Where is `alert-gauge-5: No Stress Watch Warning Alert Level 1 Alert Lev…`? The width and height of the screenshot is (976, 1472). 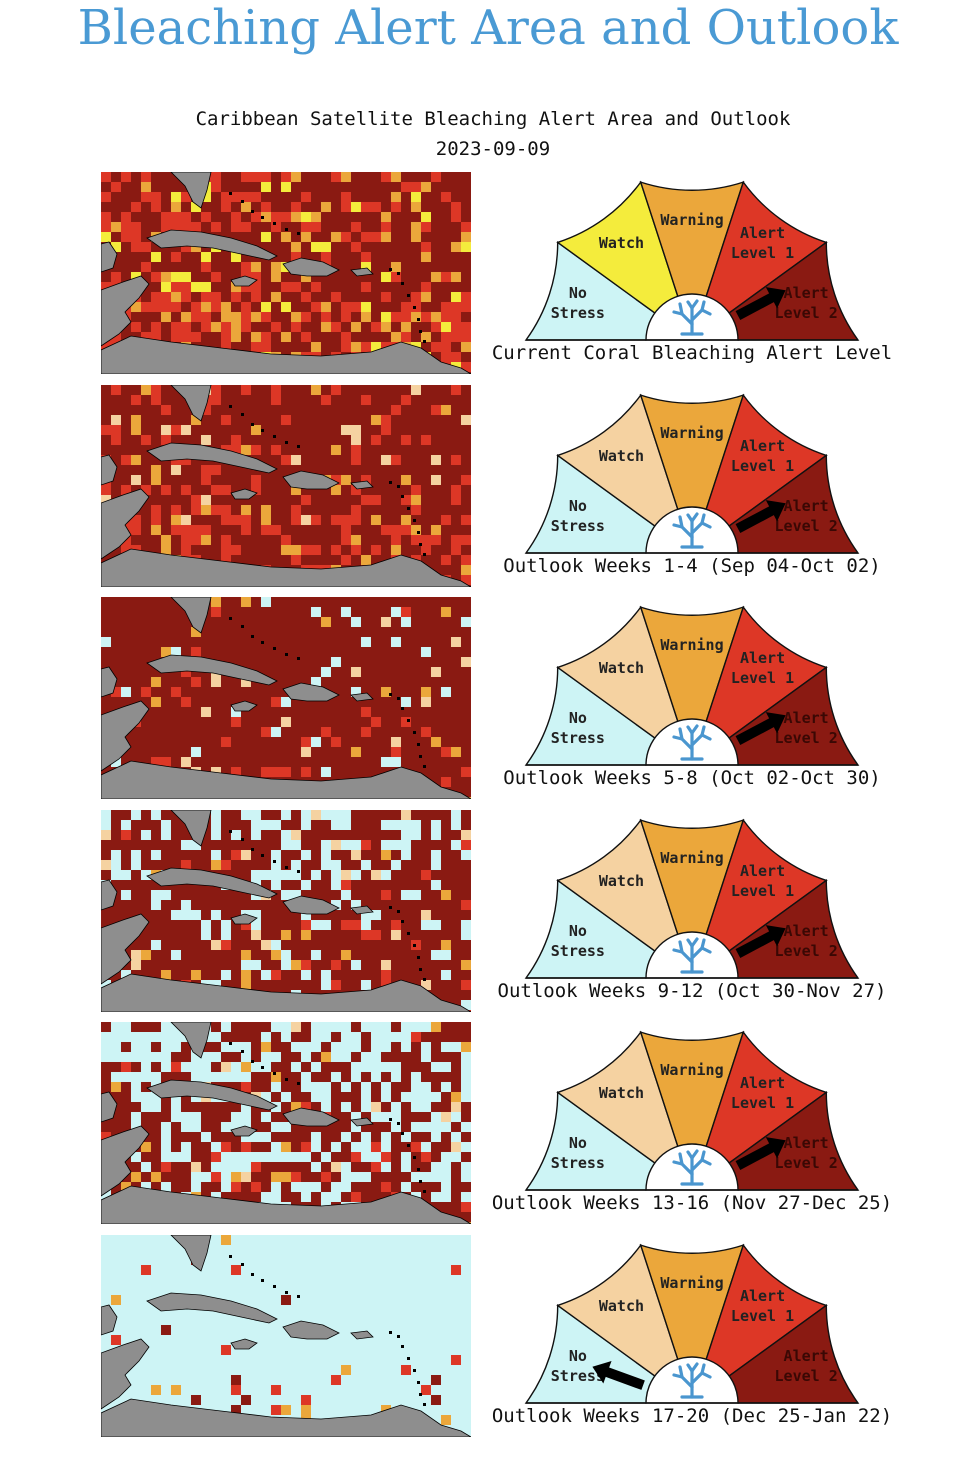 alert-gauge-5: No Stress Watch Warning Alert Level 1 Alert Lev… is located at coordinates (692, 1342).